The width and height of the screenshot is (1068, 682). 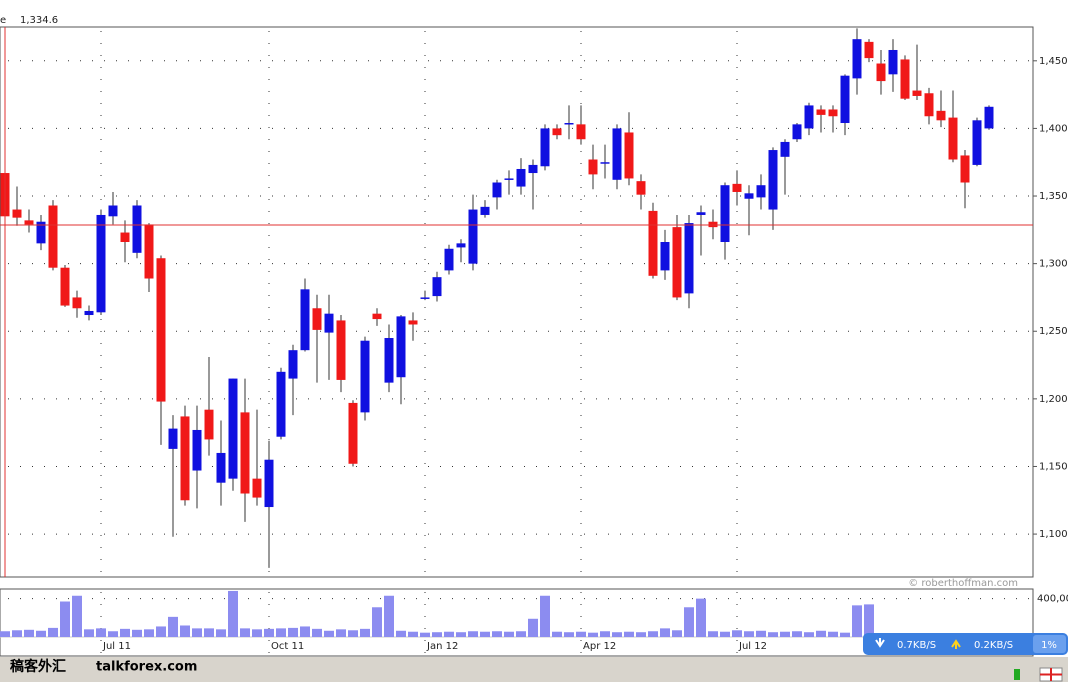 I want to click on up-icon, so click(x=956, y=644).